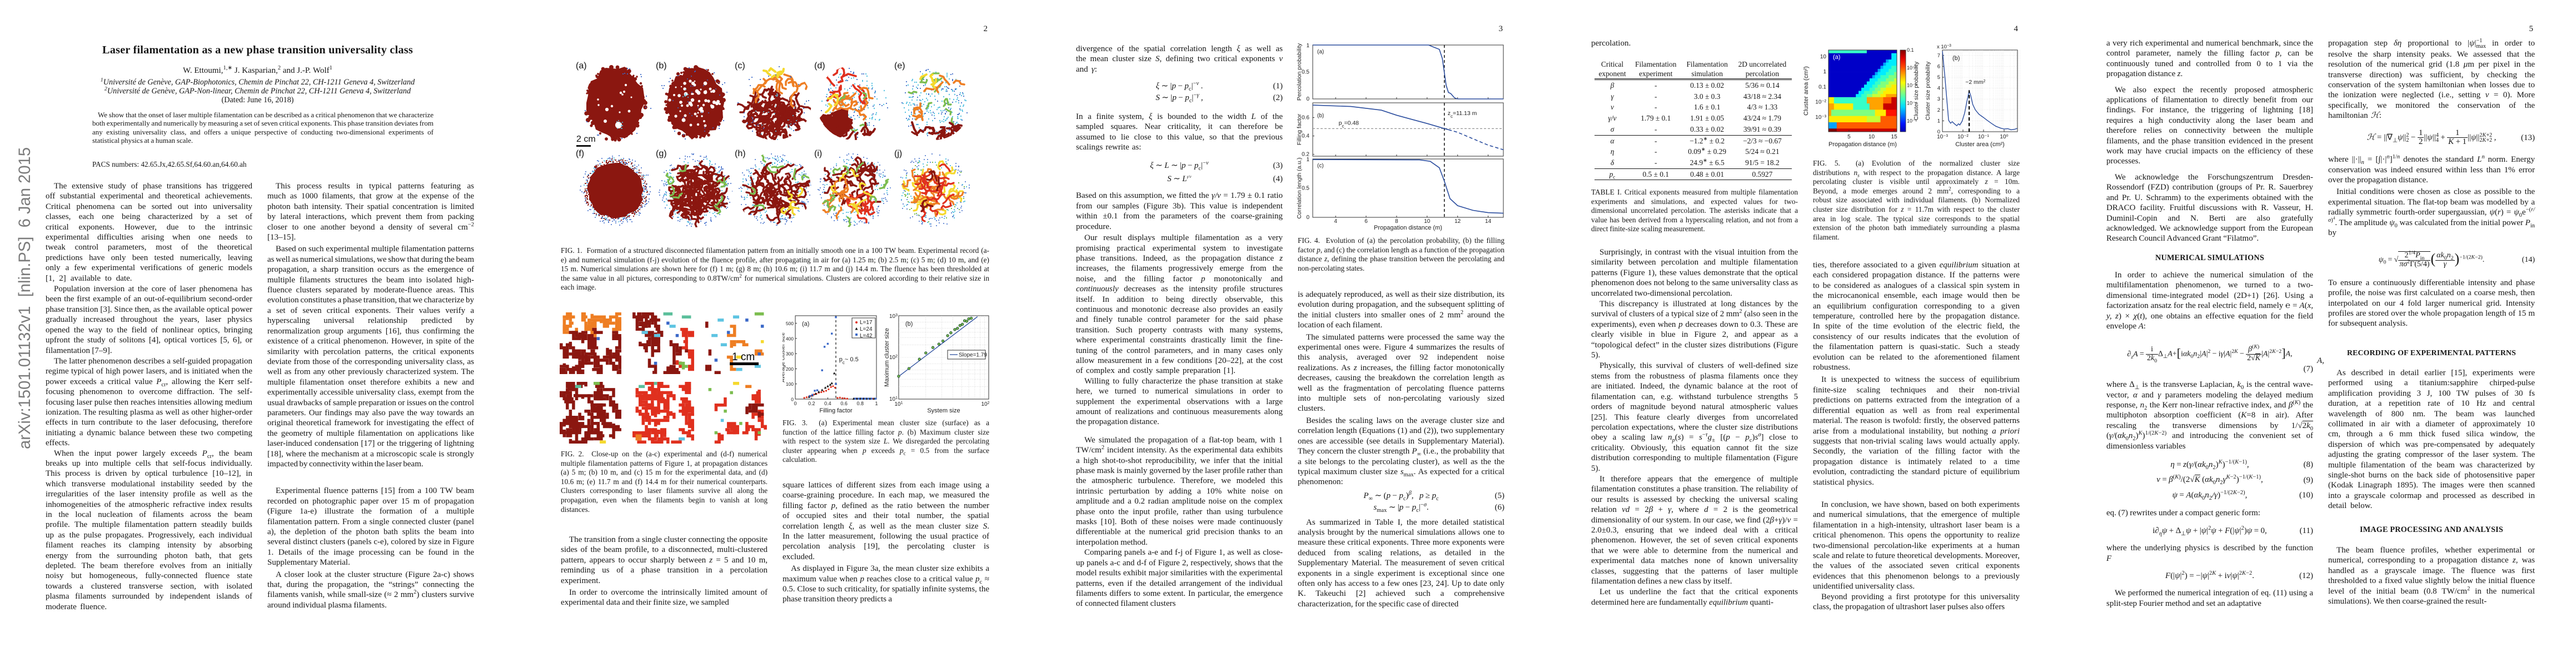 The width and height of the screenshot is (2576, 667). Describe the element at coordinates (899, 66) in the screenshot. I see `svg-text: (e)` at that location.